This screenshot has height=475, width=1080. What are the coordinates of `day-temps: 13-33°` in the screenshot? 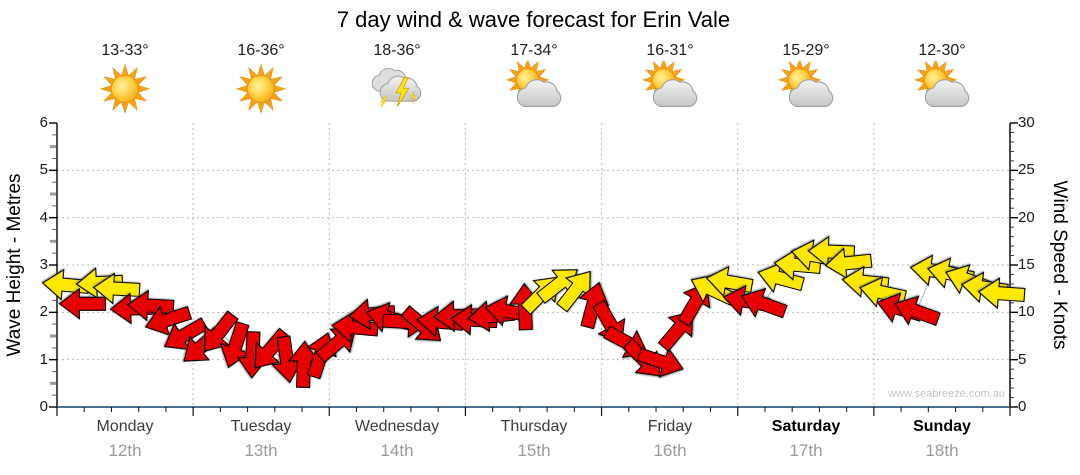 It's located at (125, 50).